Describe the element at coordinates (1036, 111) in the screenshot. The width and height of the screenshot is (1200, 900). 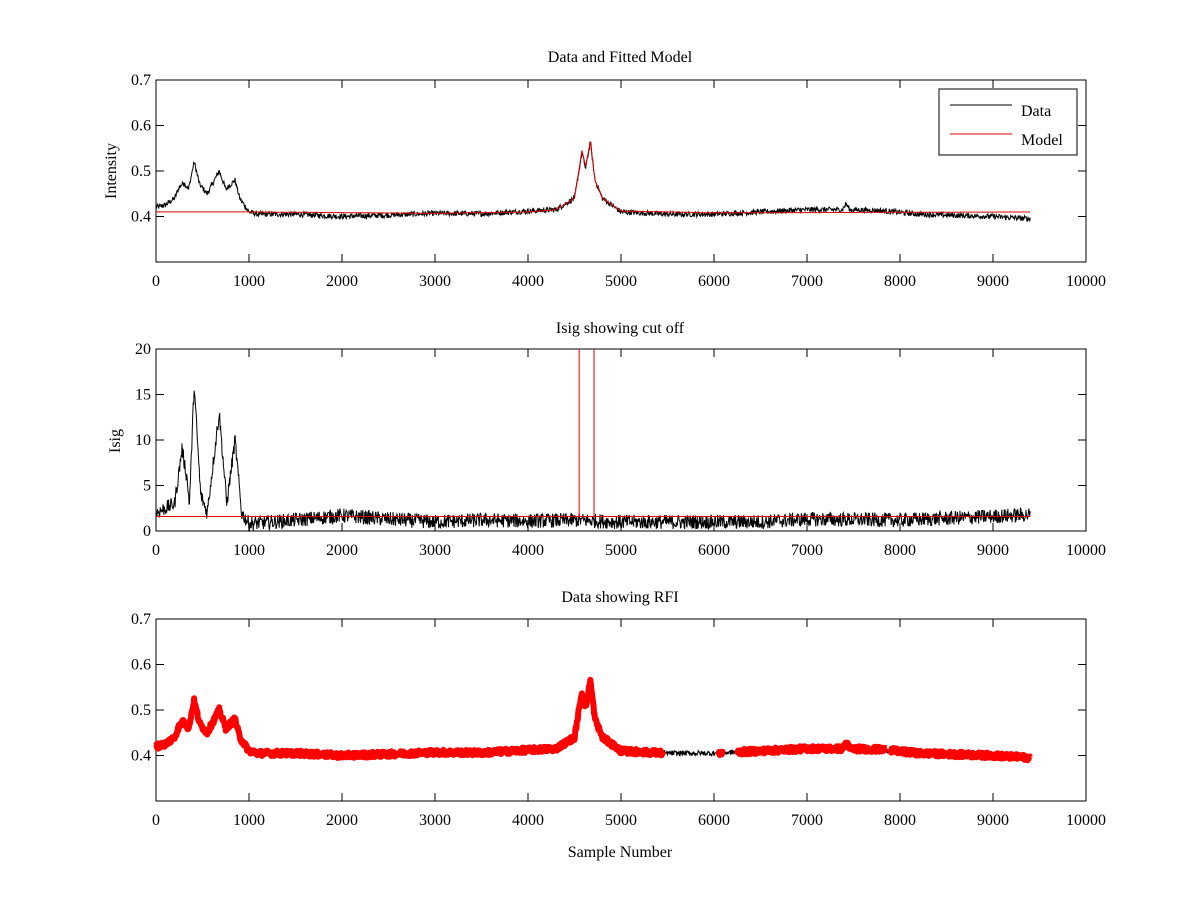
I see `legend-entry-data: Data` at that location.